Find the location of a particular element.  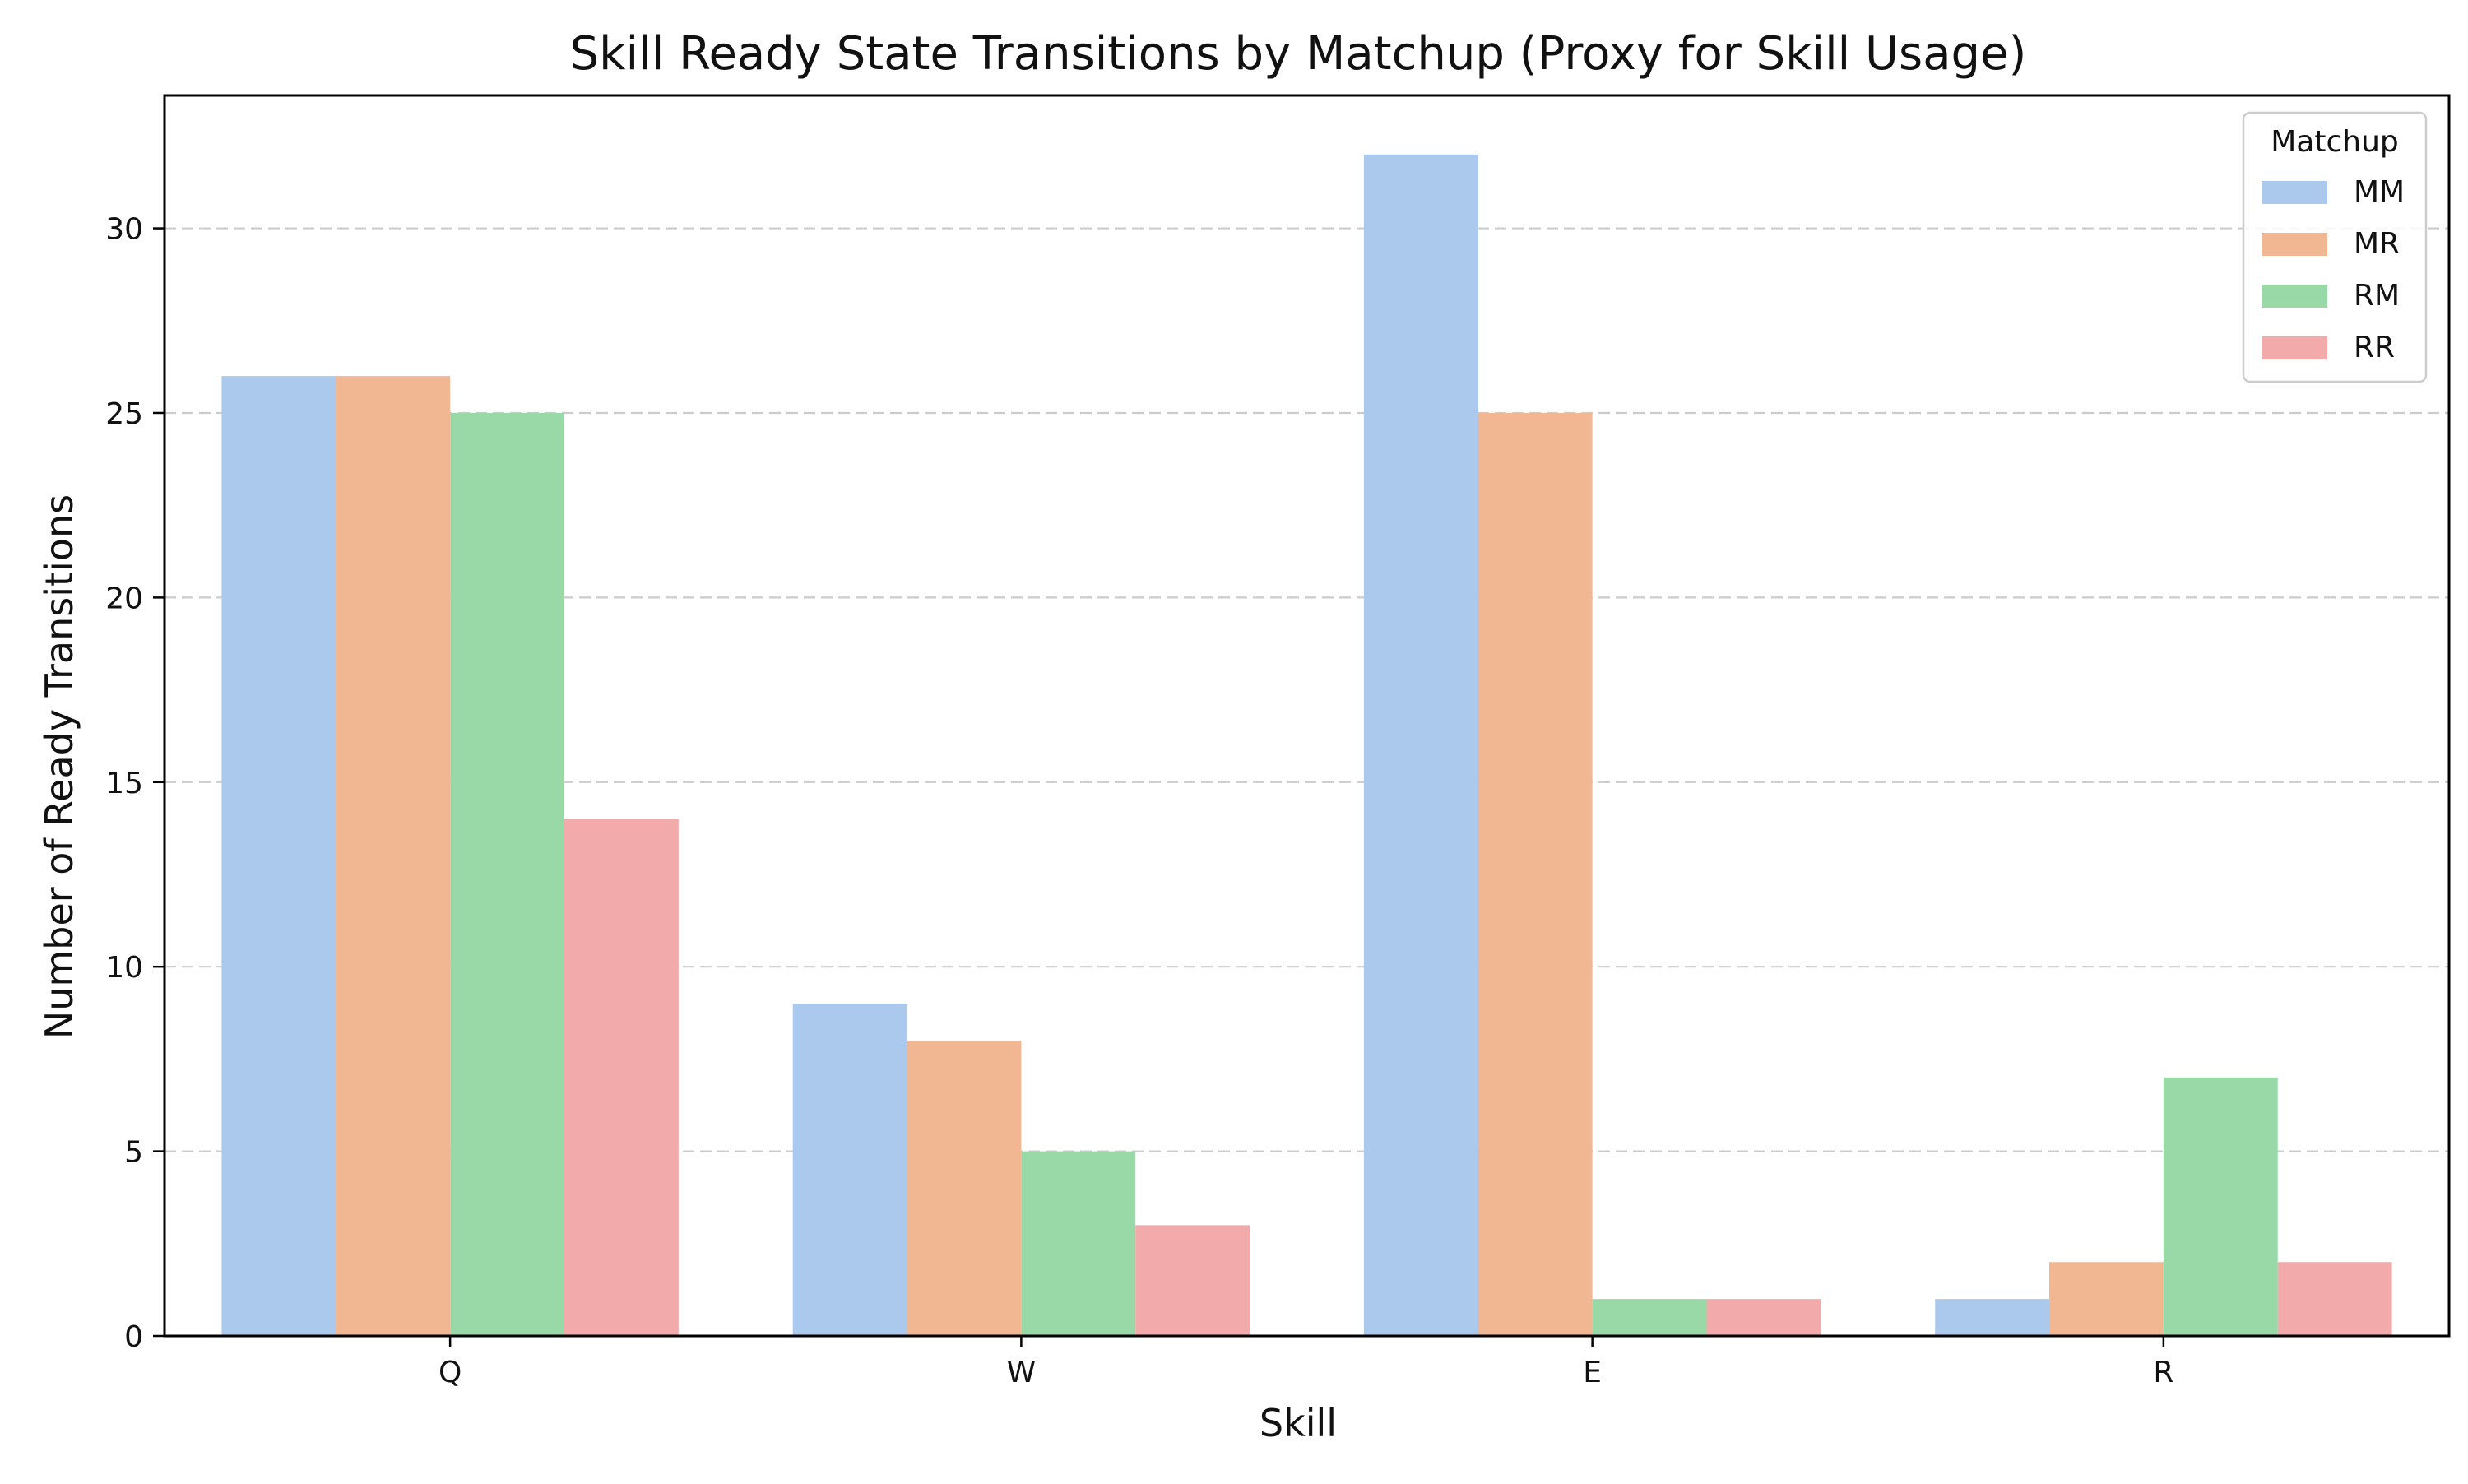

y-axis-label: Number of Ready Transitions is located at coordinates (59, 766).